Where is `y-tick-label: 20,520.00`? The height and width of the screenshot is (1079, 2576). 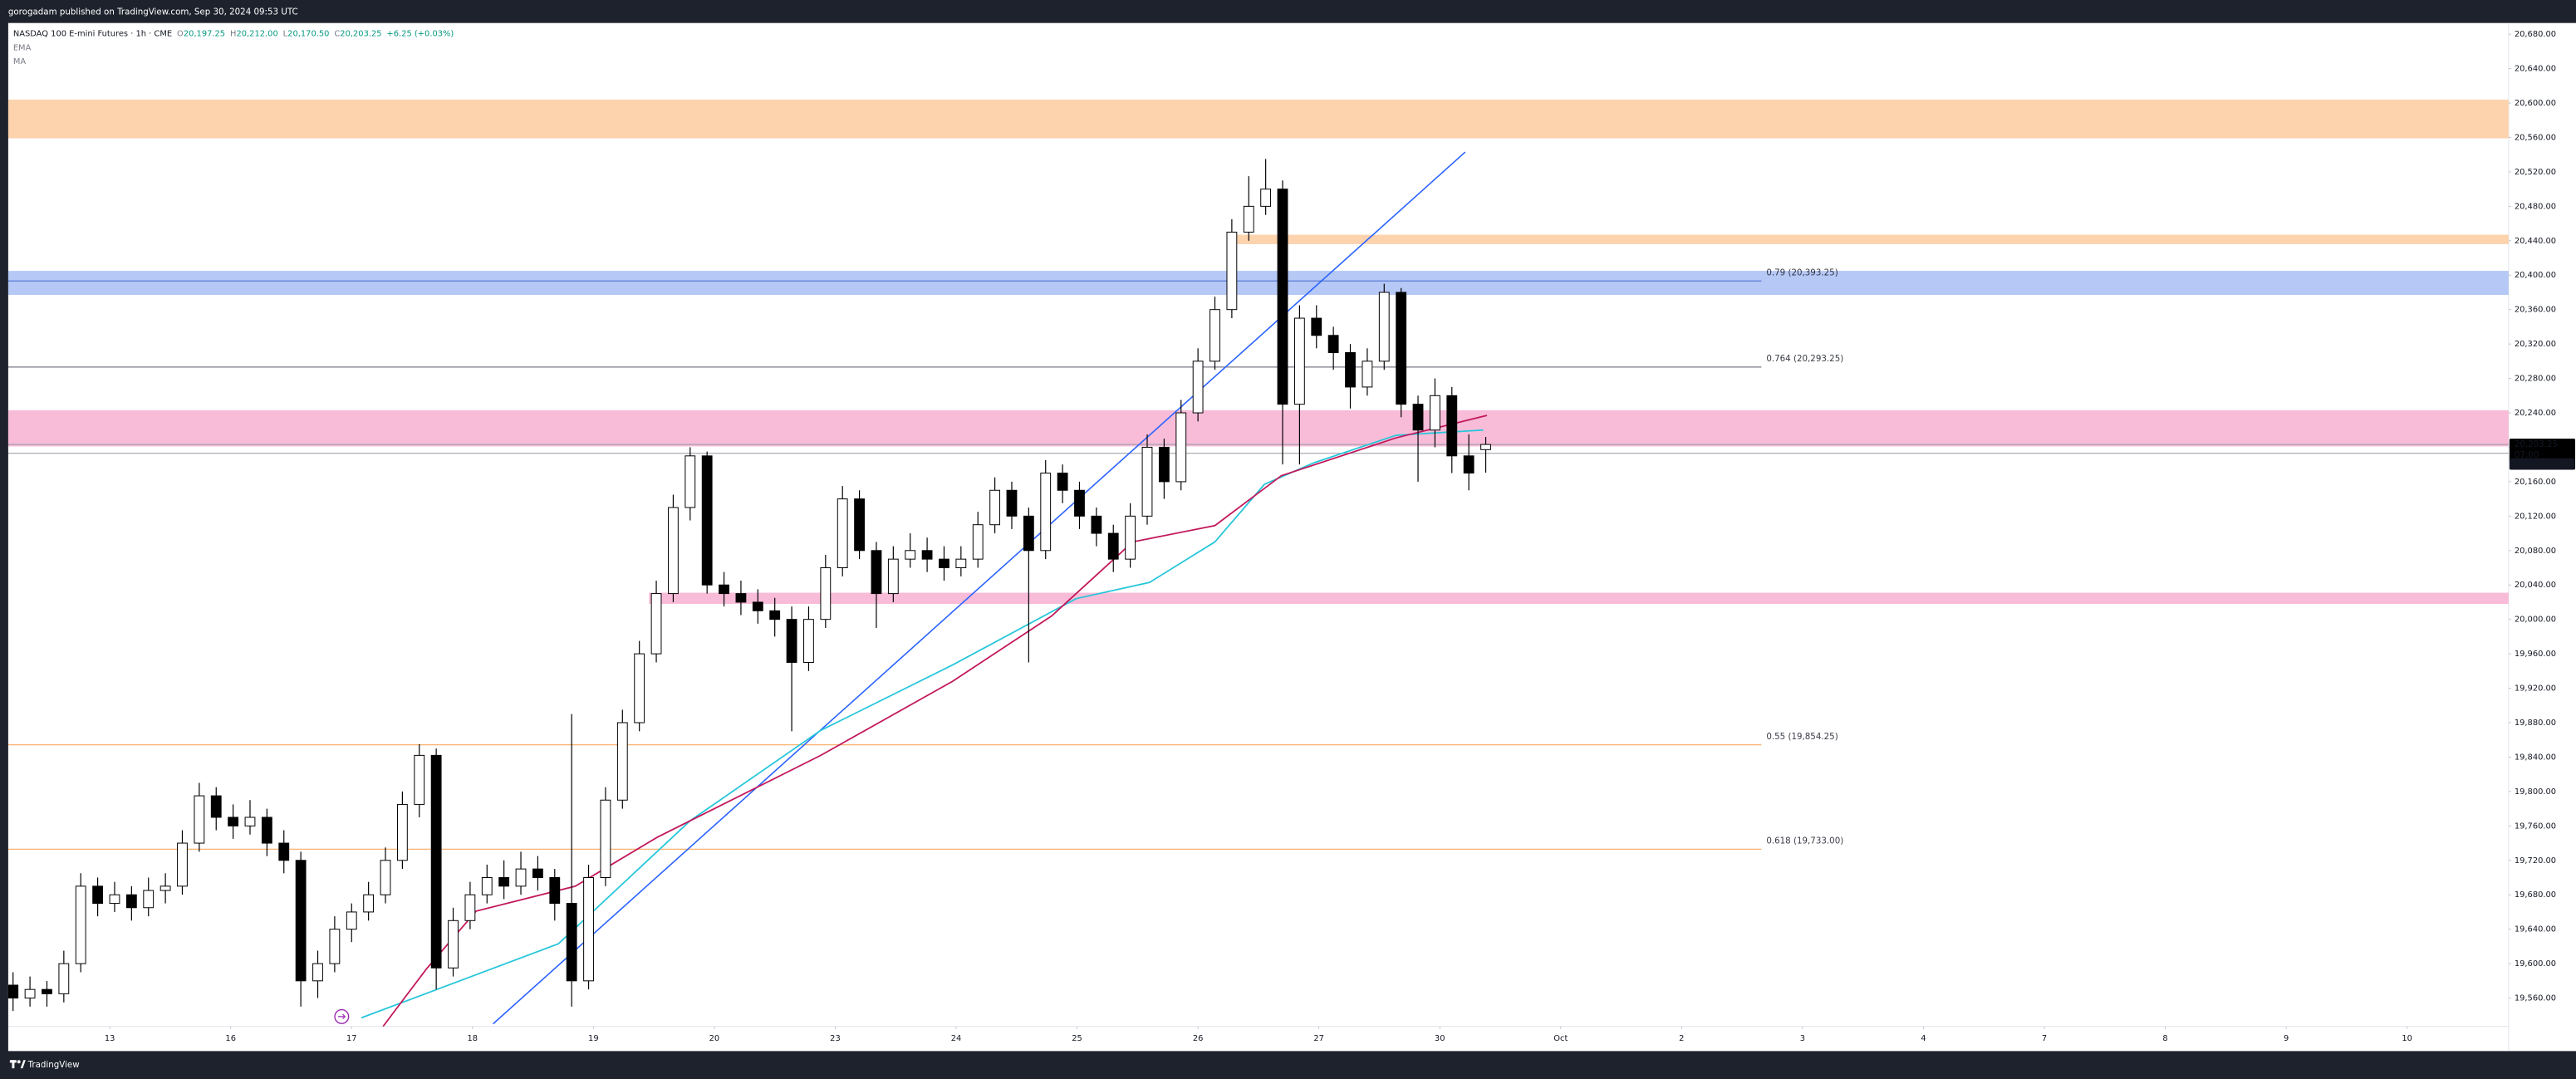
y-tick-label: 20,520.00 is located at coordinates (2535, 172).